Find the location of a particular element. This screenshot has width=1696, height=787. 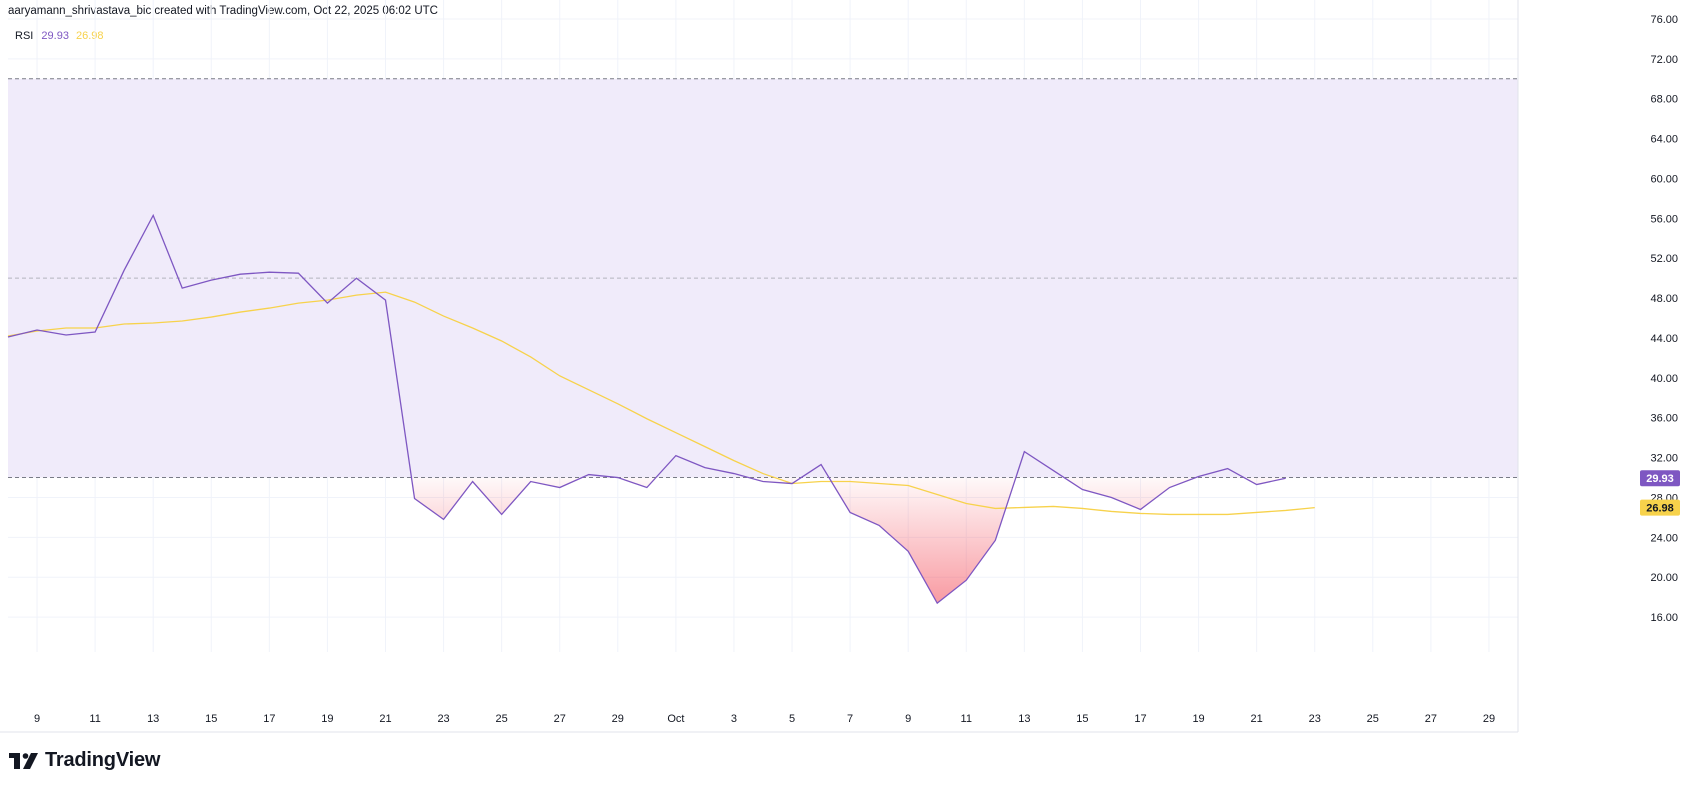

rsi-last-value-badge-label: 29.93 is located at coordinates (1660, 479).